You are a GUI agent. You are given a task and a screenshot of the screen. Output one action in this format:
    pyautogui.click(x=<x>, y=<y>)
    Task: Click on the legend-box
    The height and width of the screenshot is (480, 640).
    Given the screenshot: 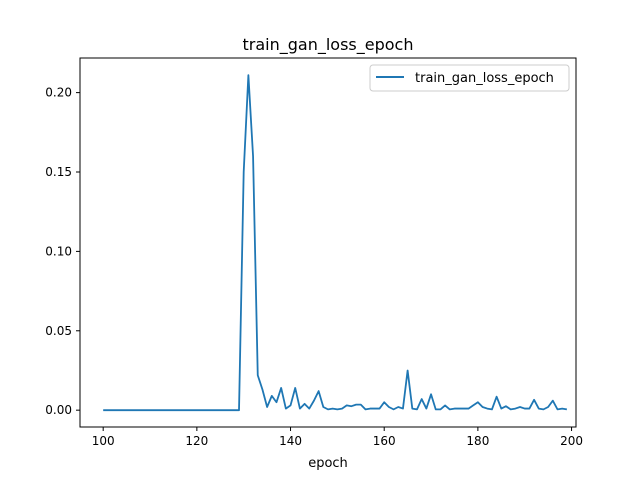 What is the action you would take?
    pyautogui.click(x=469, y=78)
    